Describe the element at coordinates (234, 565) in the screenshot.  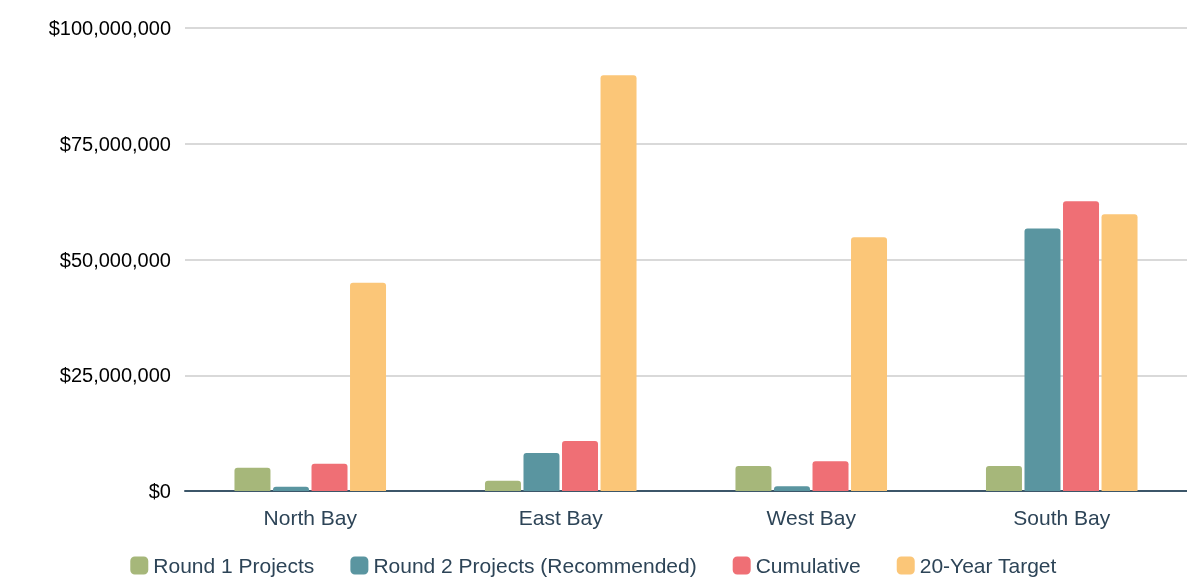
I see `legend-label: Round 1 Projects` at that location.